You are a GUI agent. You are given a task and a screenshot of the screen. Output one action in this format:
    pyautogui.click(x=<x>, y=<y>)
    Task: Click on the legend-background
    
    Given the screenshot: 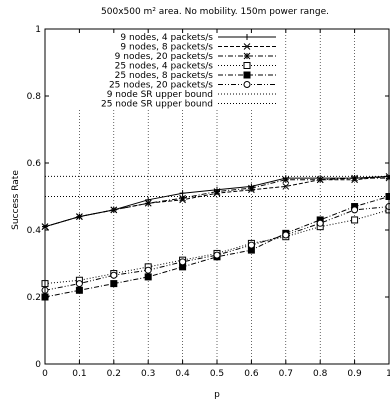 What is the action you would take?
    pyautogui.click(x=170, y=70)
    